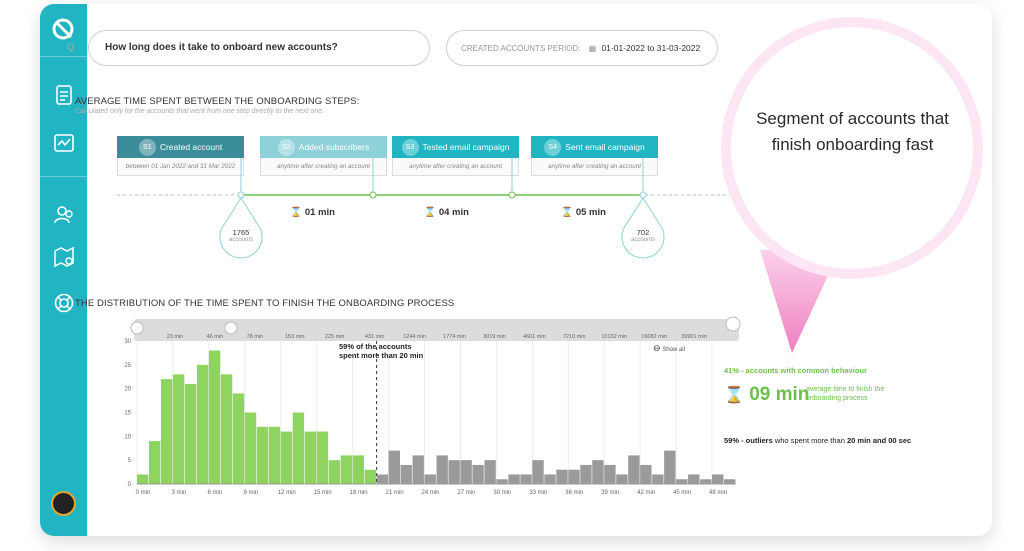 The height and width of the screenshot is (551, 1024). Describe the element at coordinates (143, 493) in the screenshot. I see `x-tick-label: 0 min` at that location.